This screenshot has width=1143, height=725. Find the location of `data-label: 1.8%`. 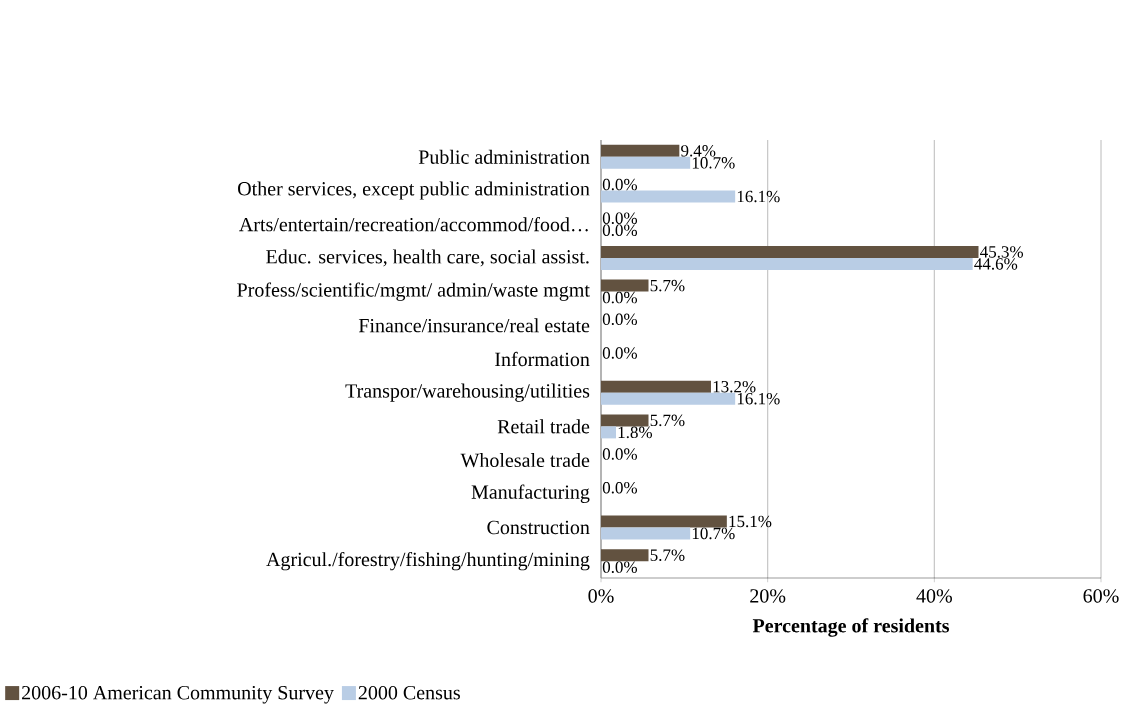

data-label: 1.8% is located at coordinates (635, 432).